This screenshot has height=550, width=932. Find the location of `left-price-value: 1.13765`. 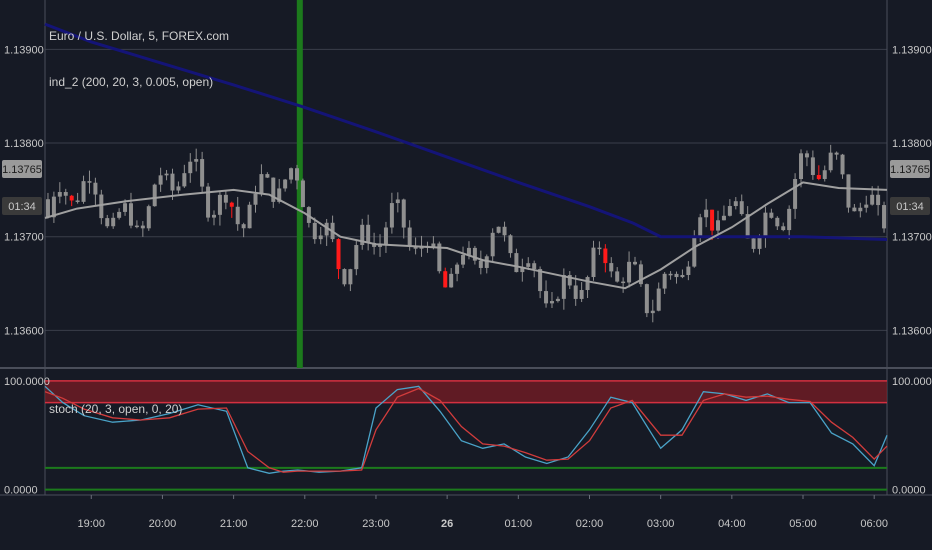

left-price-value: 1.13765 is located at coordinates (22, 170).